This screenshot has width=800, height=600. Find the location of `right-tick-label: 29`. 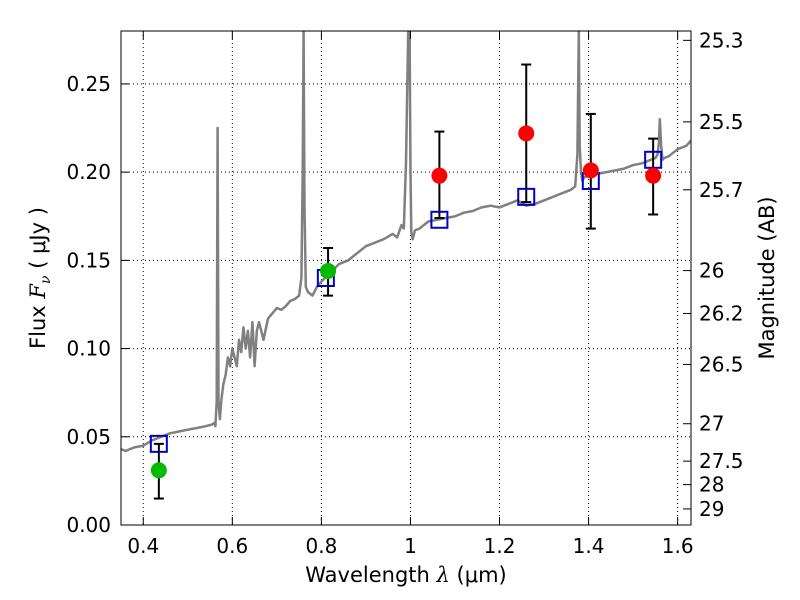

right-tick-label: 29 is located at coordinates (711, 509).